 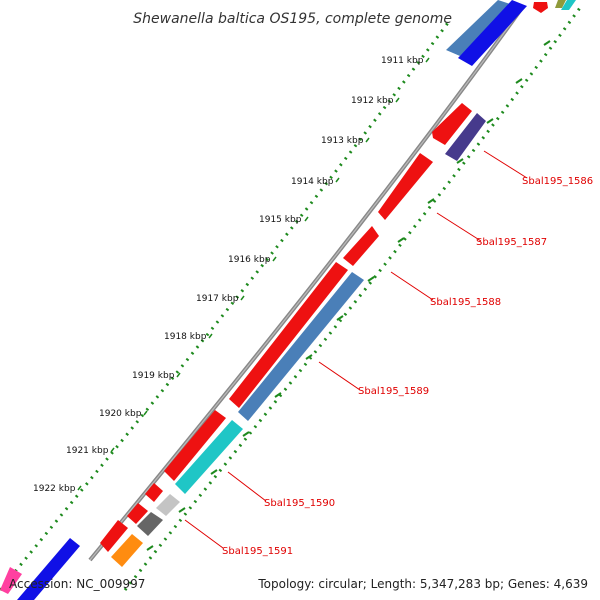 I want to click on gene-red-small-c, so click(x=114, y=536).